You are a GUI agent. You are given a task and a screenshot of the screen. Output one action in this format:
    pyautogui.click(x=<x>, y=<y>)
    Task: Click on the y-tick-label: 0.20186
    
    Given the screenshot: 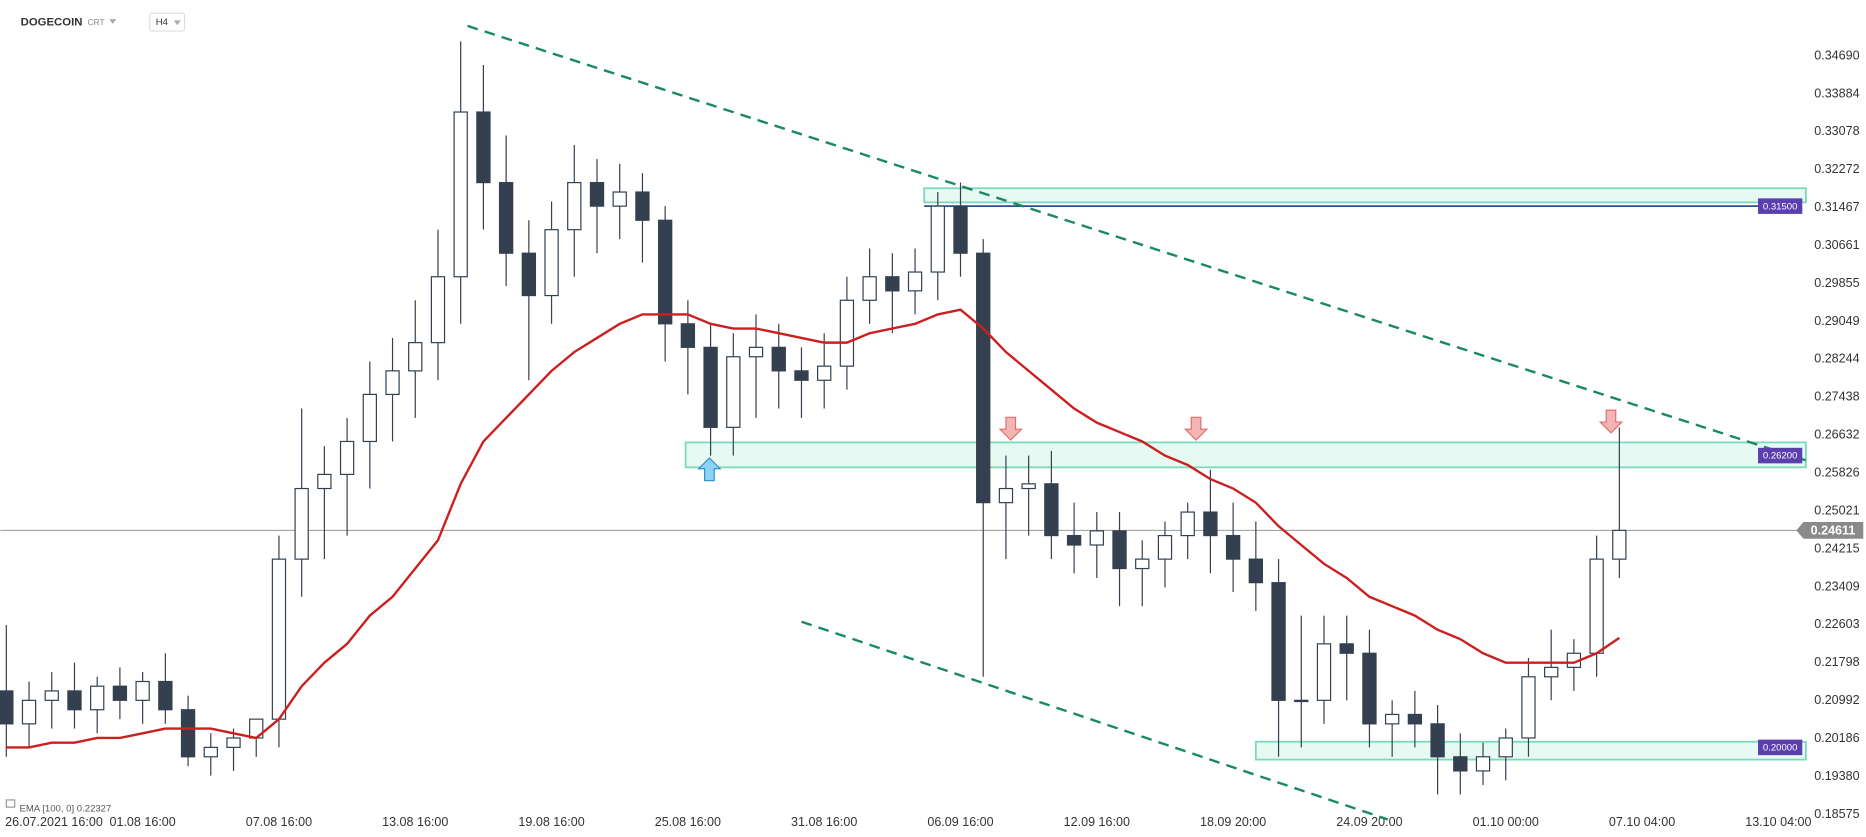 What is the action you would take?
    pyautogui.click(x=1836, y=738)
    